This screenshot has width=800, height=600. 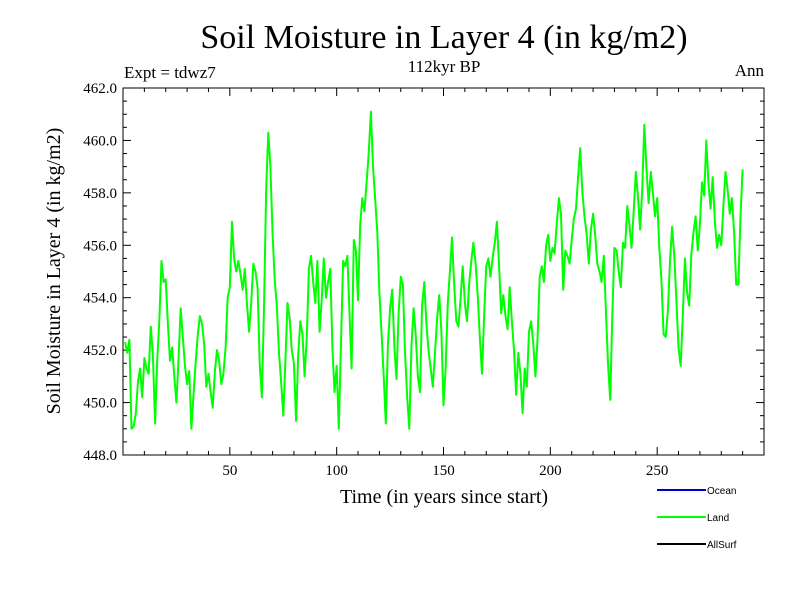 I want to click on x-tick-label: 200, so click(x=550, y=471).